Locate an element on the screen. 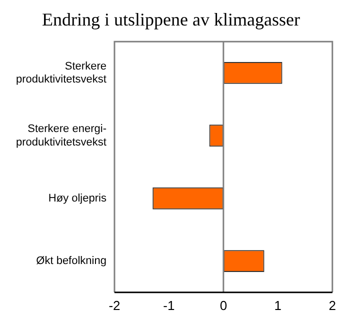  x-tick-label: 0 is located at coordinates (224, 305).